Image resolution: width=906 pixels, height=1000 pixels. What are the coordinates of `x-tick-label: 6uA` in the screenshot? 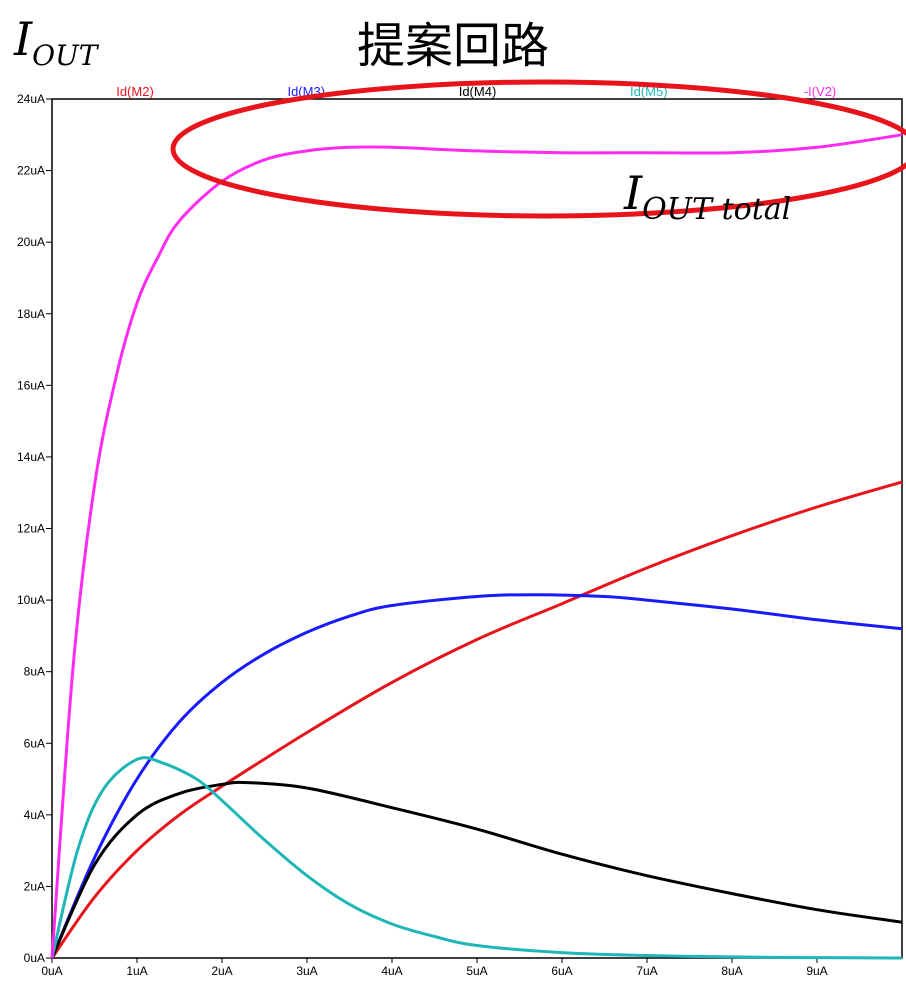 It's located at (561, 971).